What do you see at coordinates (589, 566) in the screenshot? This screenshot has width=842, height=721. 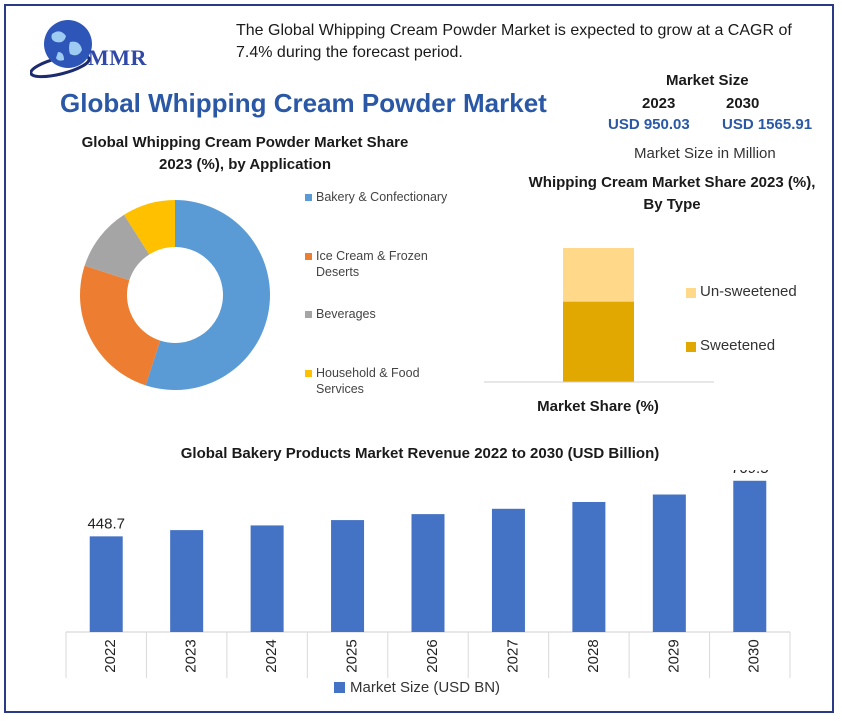 I see `bar-2028` at bounding box center [589, 566].